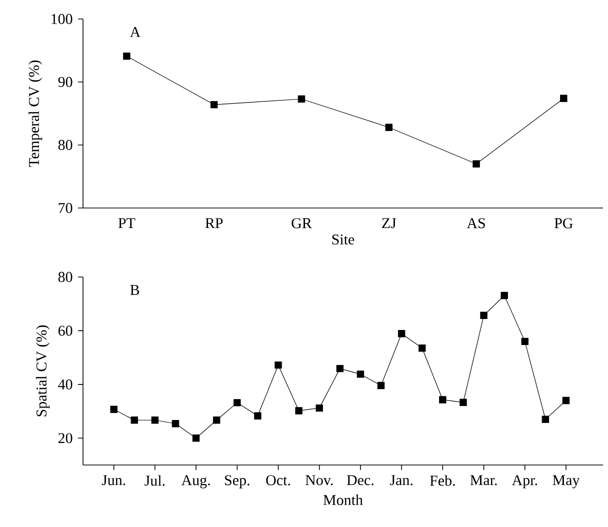 The height and width of the screenshot is (527, 608). I want to click on x-tick-label: Apr., so click(525, 481).